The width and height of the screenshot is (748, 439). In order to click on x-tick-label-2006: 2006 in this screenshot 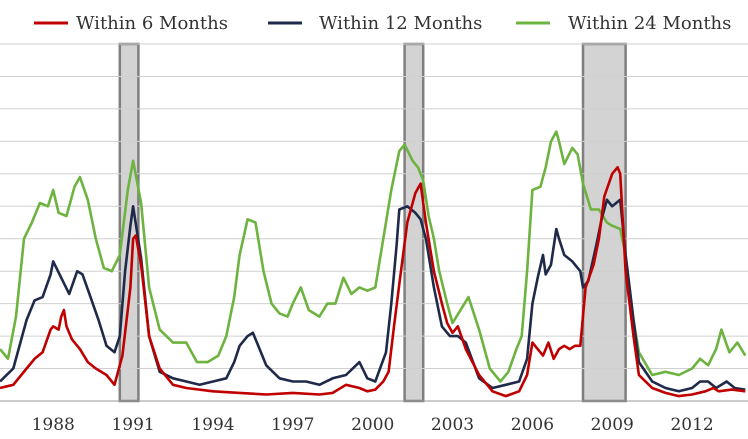, I will do `click(532, 425)`.